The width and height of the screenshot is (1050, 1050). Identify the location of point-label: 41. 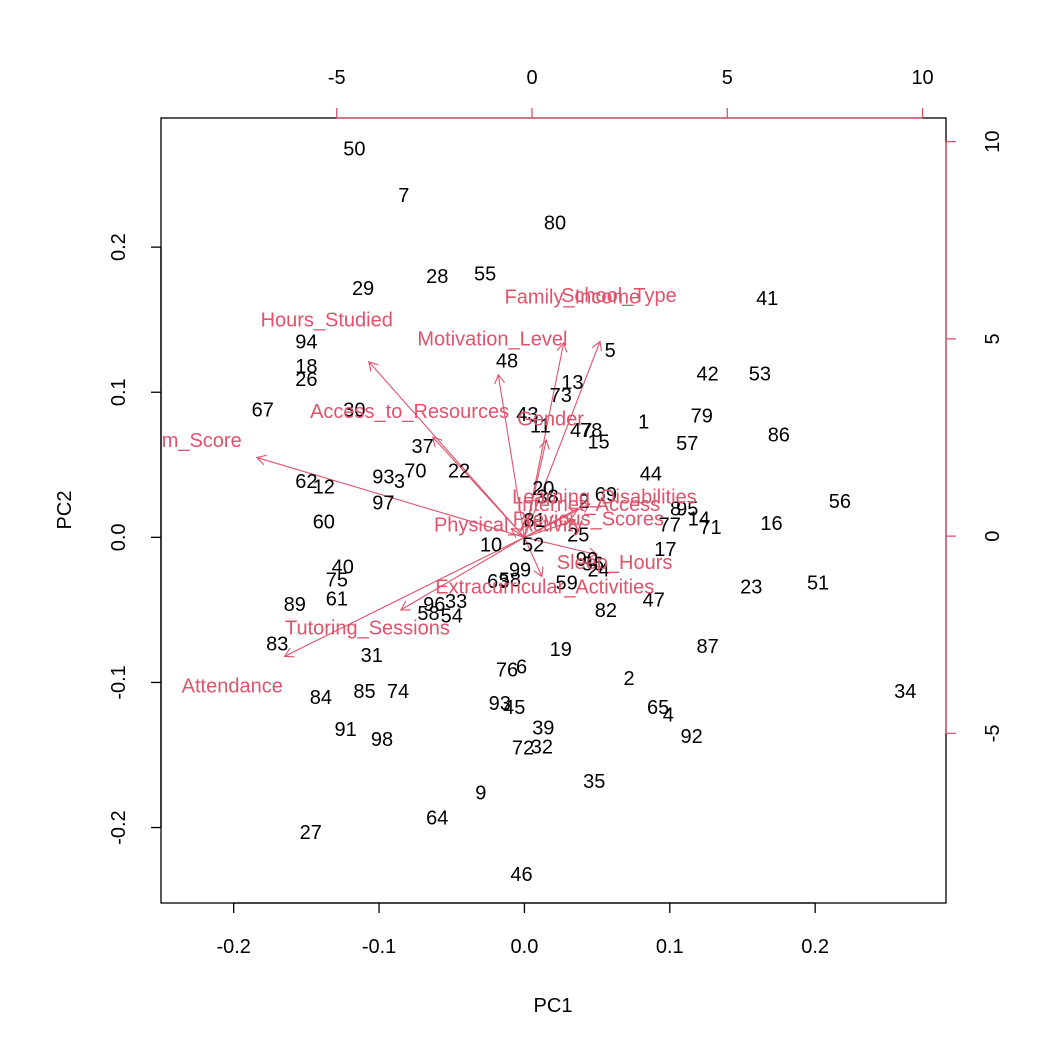
(767, 299).